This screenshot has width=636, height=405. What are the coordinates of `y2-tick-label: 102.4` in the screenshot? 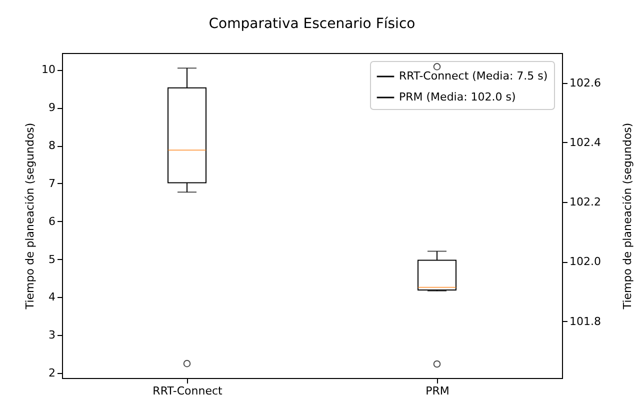 It's located at (585, 142).